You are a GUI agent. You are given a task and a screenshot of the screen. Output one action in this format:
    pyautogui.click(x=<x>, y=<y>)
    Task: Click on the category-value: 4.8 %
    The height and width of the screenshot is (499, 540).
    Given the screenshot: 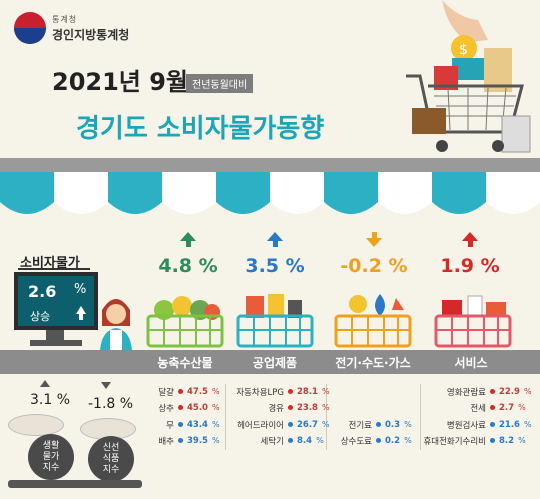 What is the action you would take?
    pyautogui.click(x=188, y=266)
    